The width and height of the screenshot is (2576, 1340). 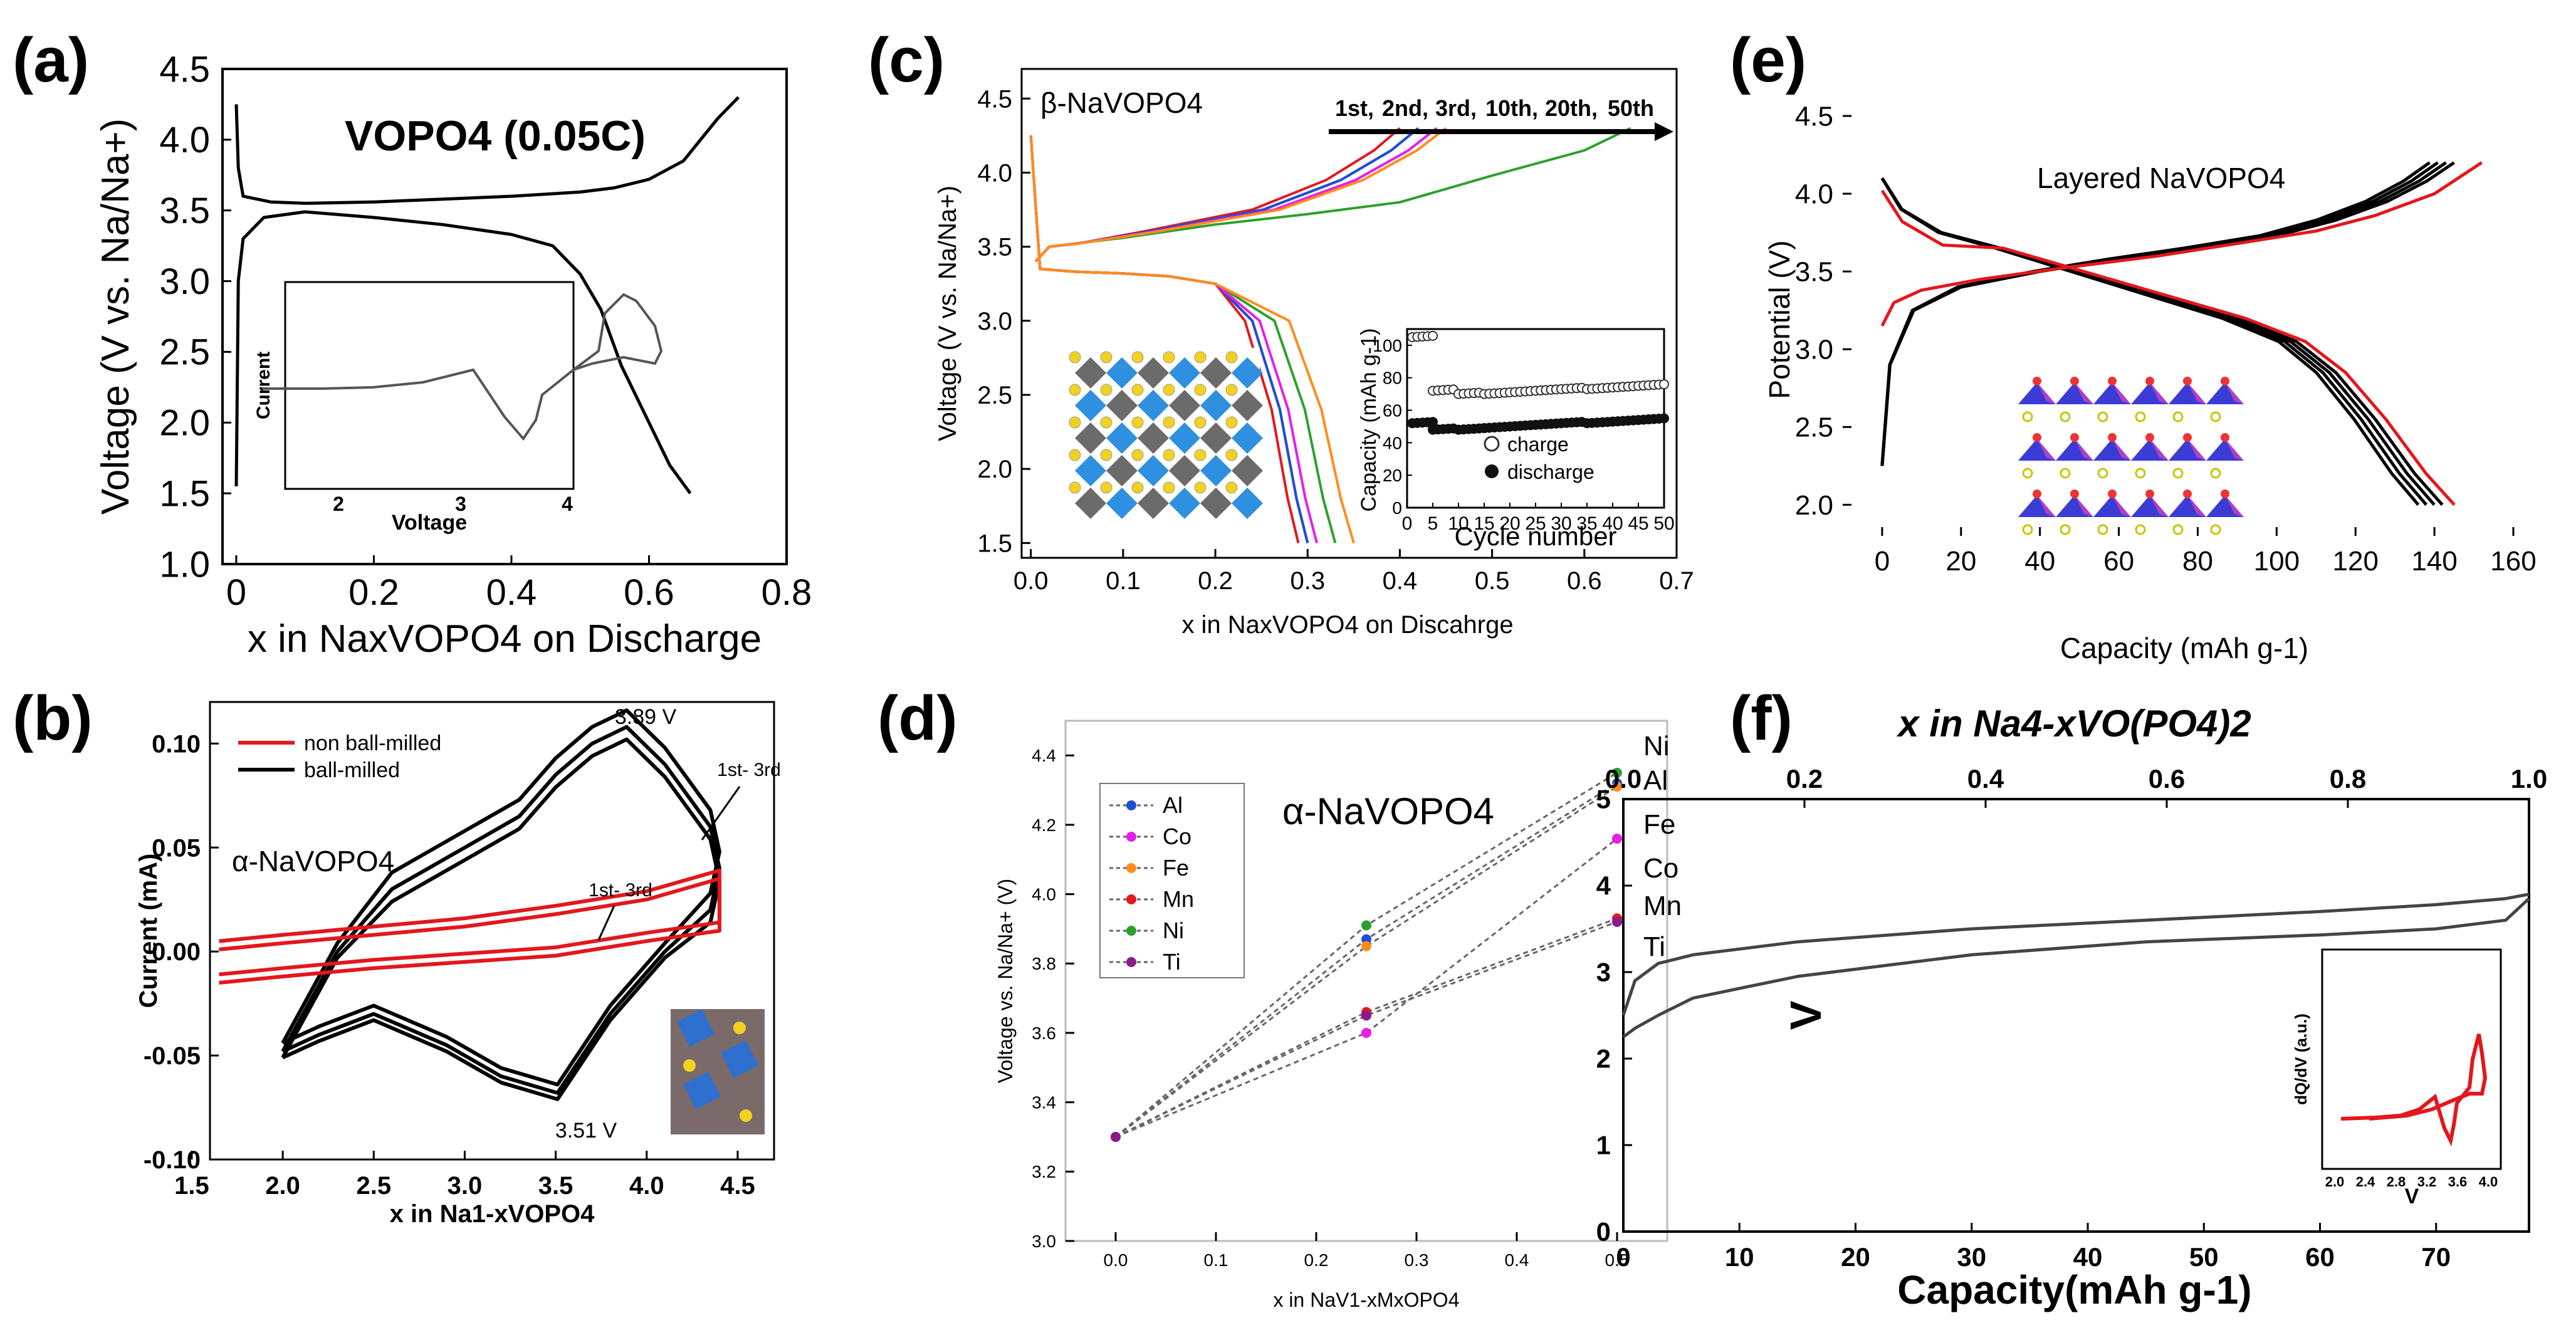 What do you see at coordinates (1366, 925) in the screenshot?
I see `data-point-Ni` at bounding box center [1366, 925].